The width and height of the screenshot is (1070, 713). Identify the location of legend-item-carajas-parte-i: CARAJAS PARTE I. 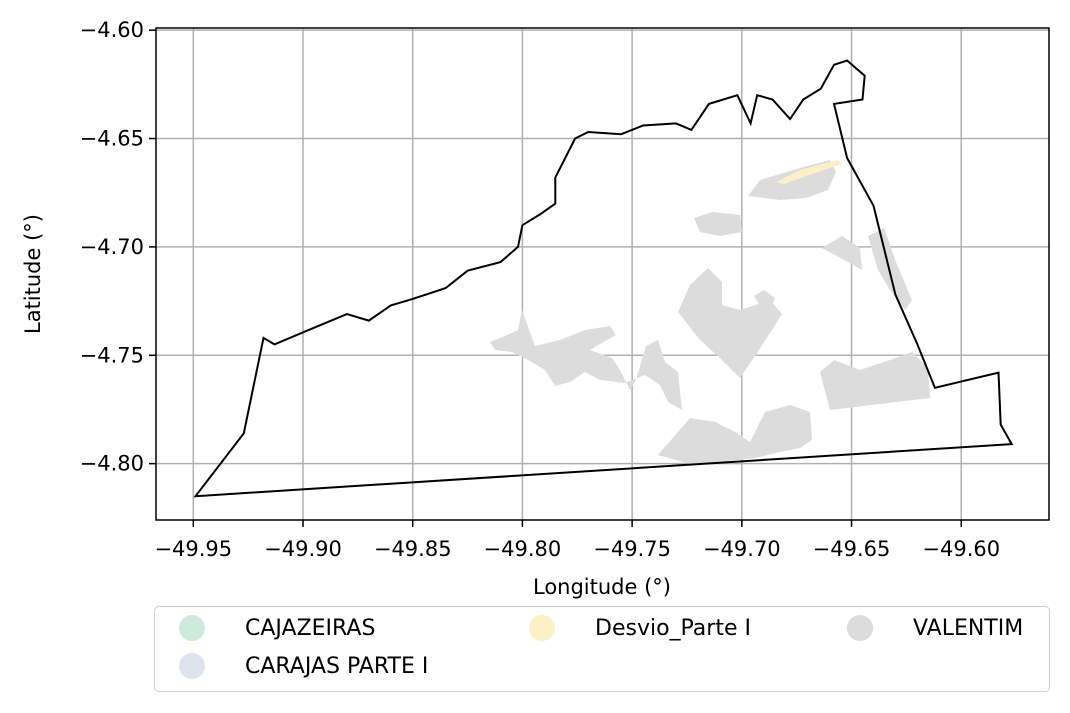
(303, 666).